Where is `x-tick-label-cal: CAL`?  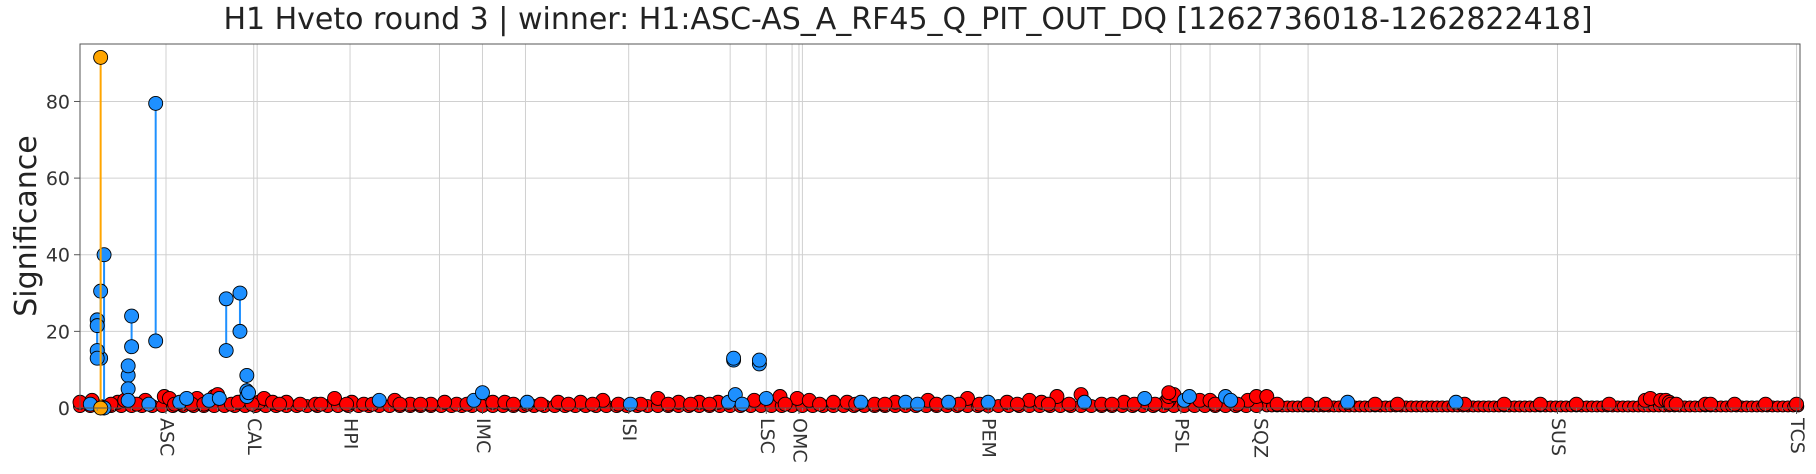 x-tick-label-cal: CAL is located at coordinates (254, 436).